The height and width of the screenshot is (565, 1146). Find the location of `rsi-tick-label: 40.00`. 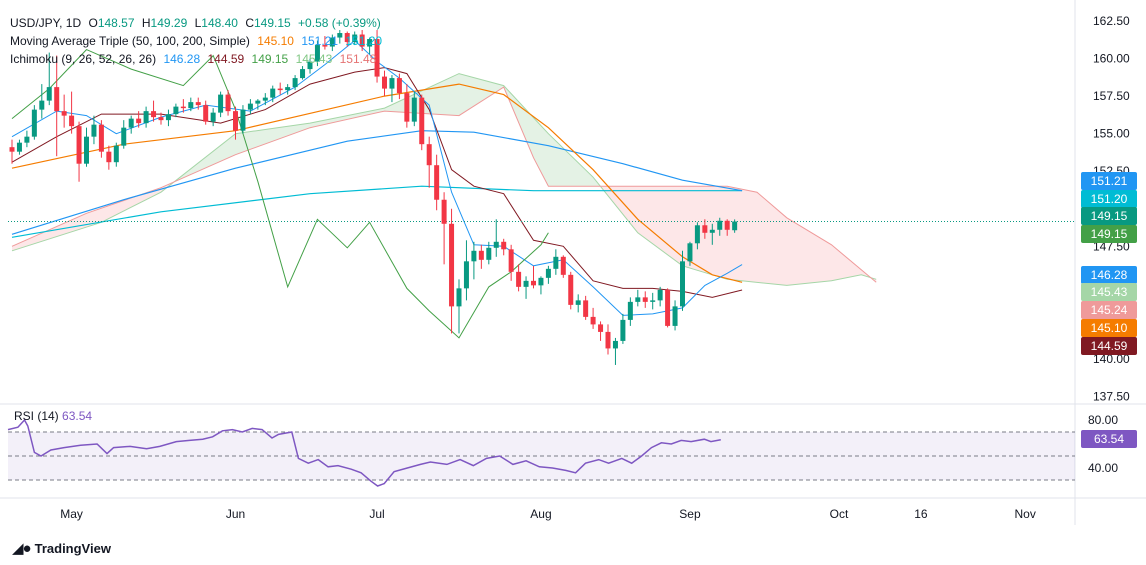

rsi-tick-label: 40.00 is located at coordinates (1103, 468).